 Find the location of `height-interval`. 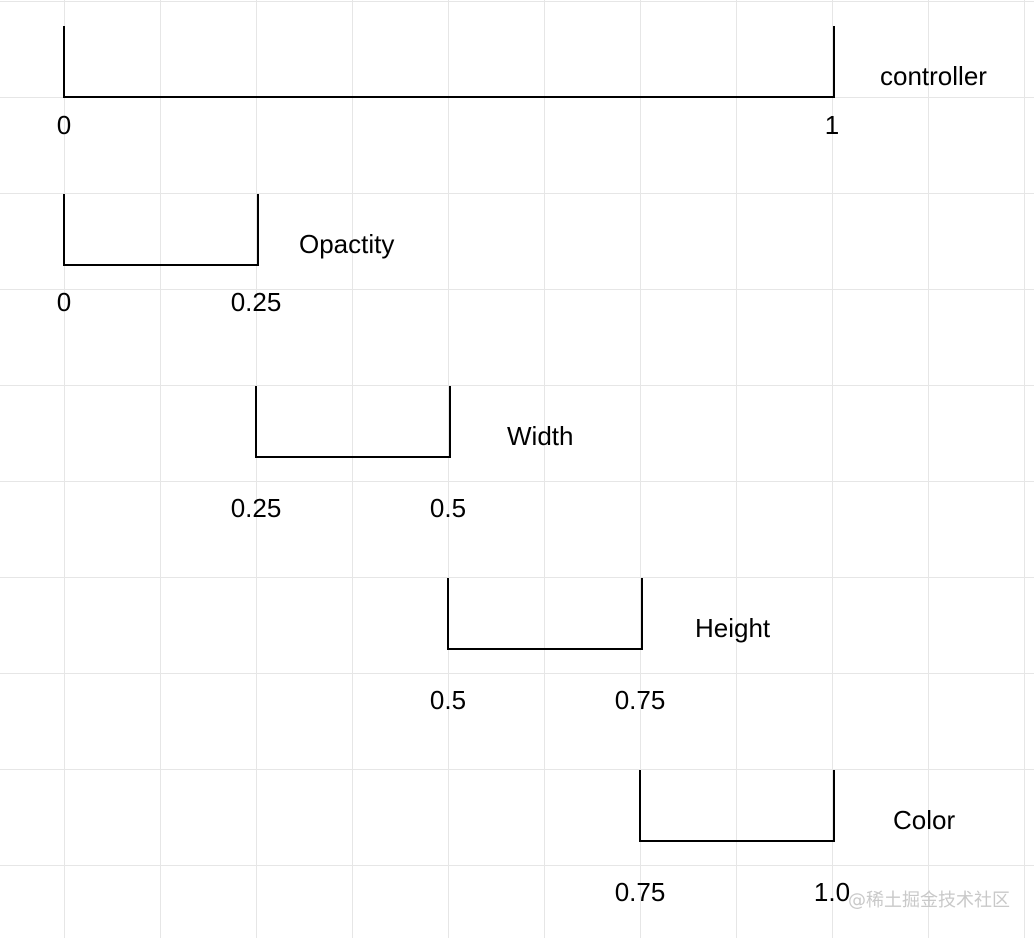

height-interval is located at coordinates (545, 614).